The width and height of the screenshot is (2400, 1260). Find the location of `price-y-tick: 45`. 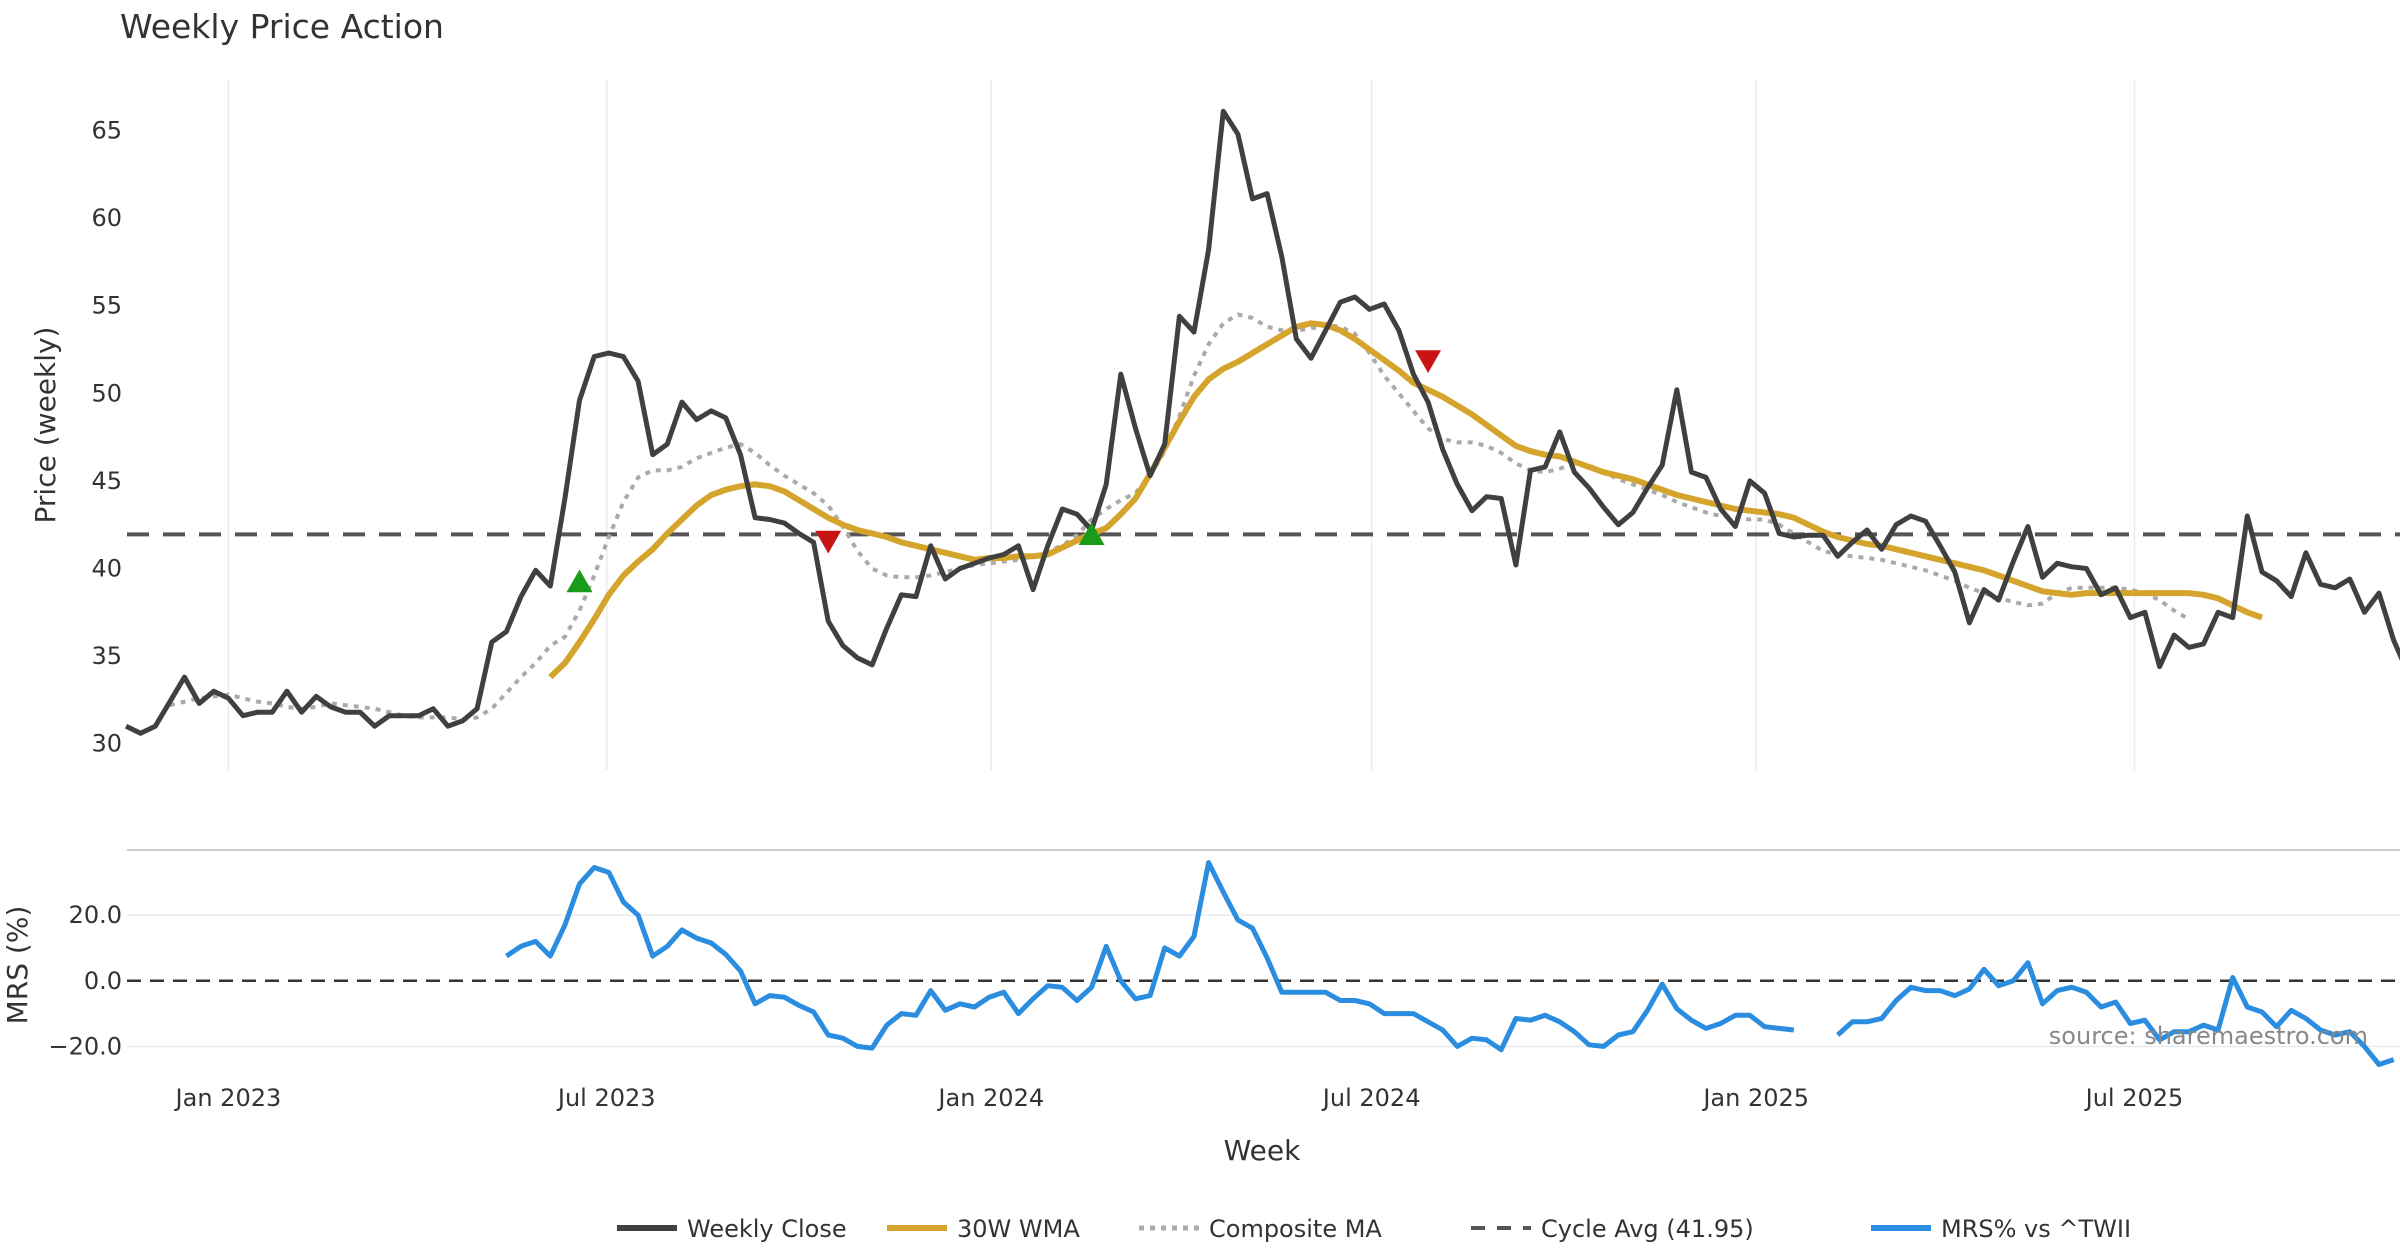

price-y-tick: 45 is located at coordinates (106, 481).